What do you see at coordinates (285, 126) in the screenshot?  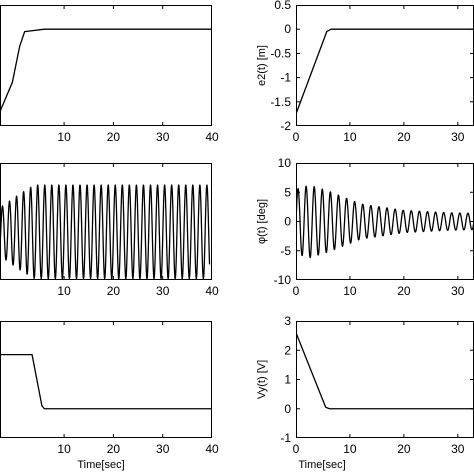 I see `y-tick-label: -2` at bounding box center [285, 126].